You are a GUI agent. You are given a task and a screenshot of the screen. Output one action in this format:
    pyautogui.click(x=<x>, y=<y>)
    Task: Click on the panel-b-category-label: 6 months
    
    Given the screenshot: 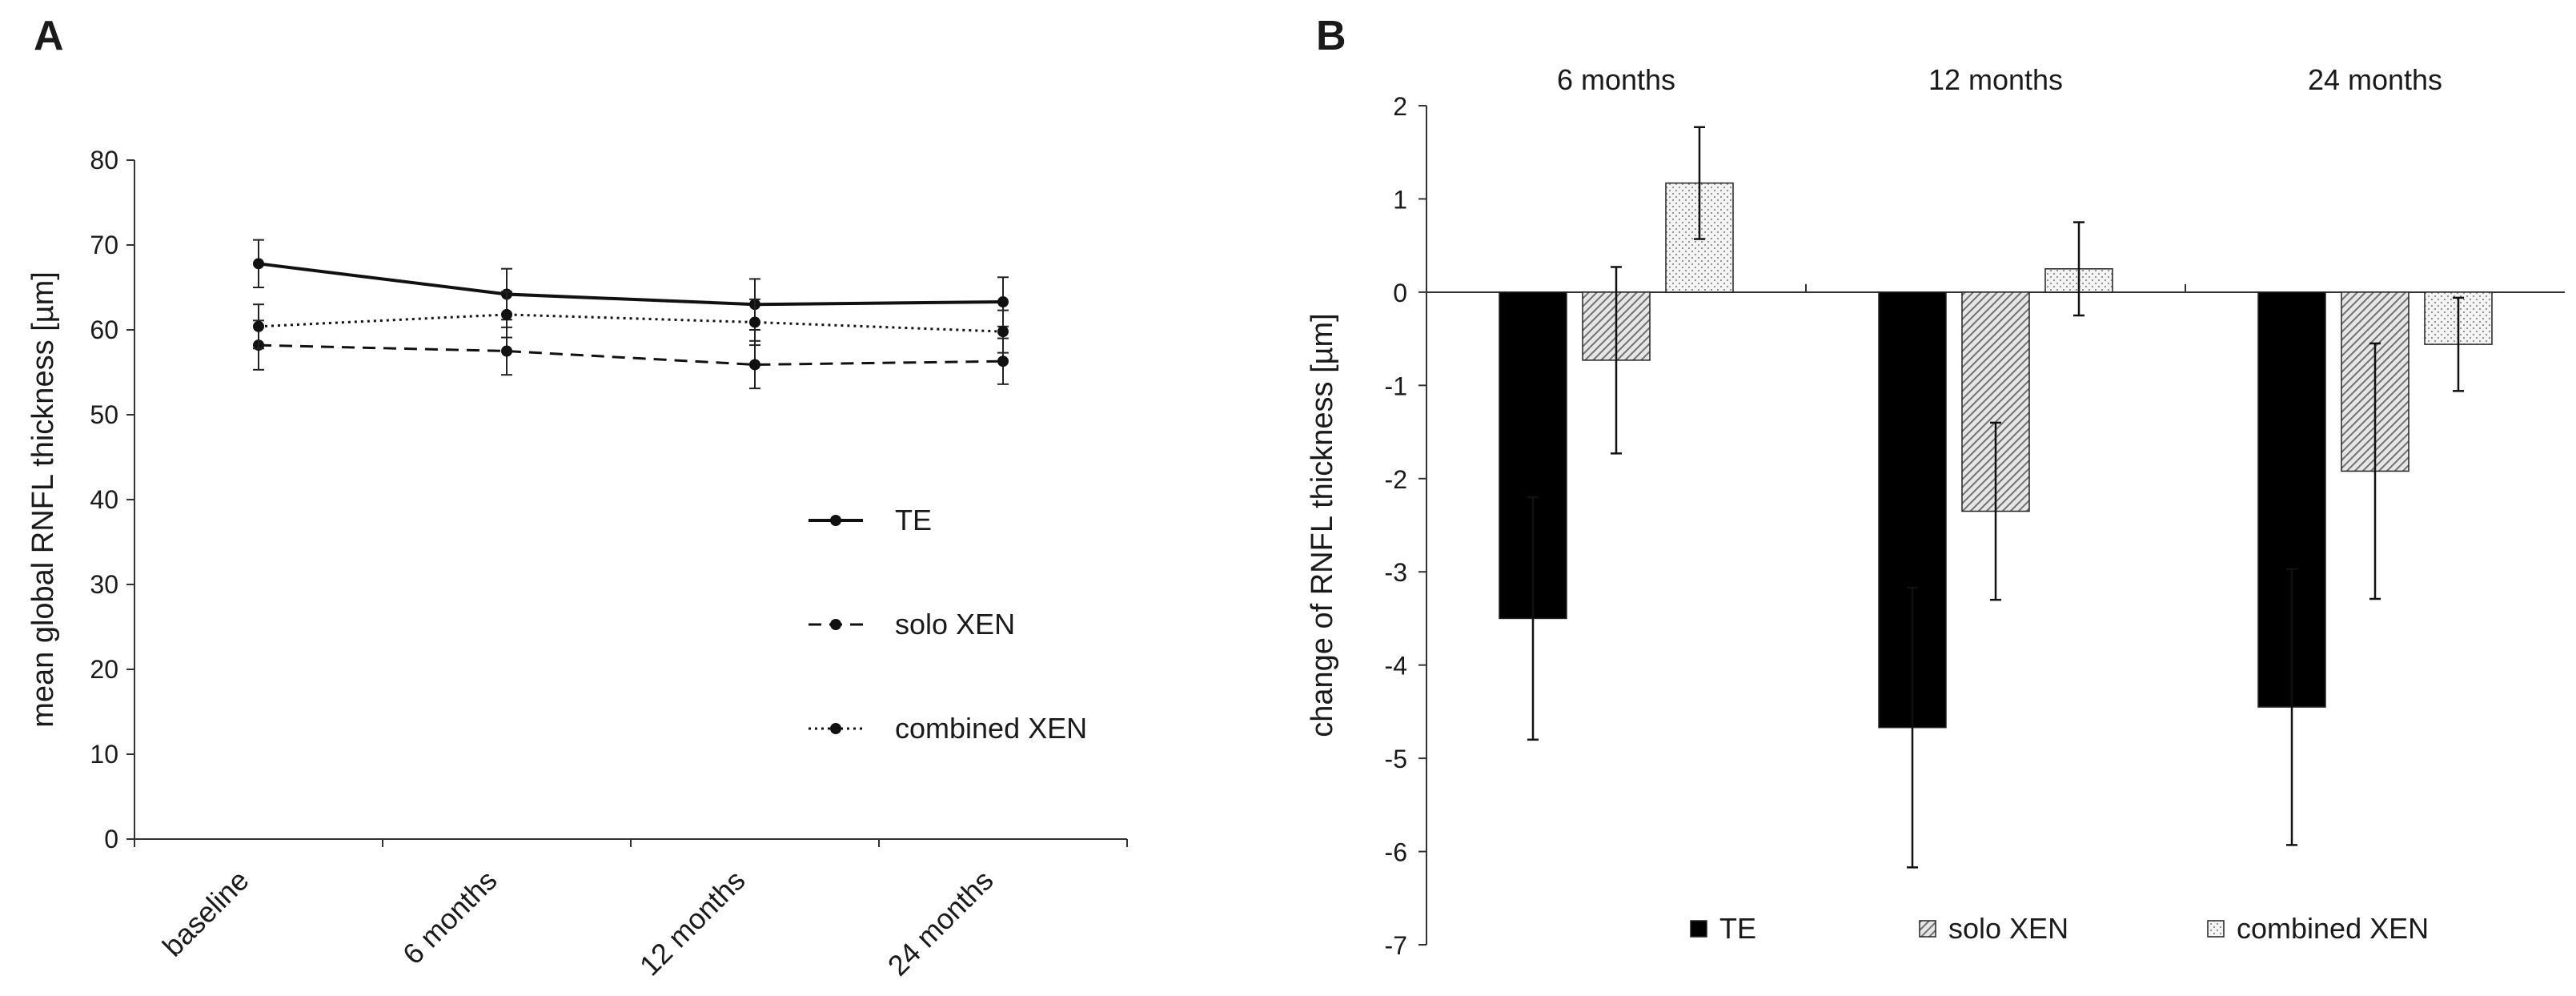 What is the action you would take?
    pyautogui.click(x=1616, y=79)
    